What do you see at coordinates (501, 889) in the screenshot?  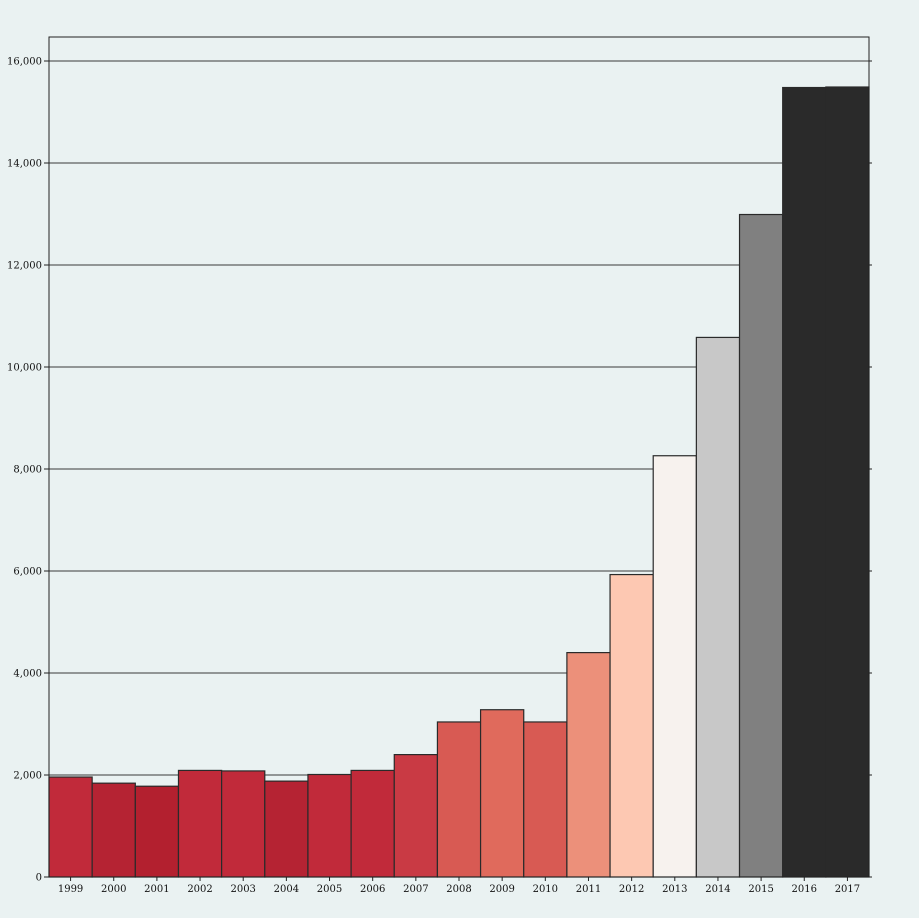 I see `x-tick-label: 2009` at bounding box center [501, 889].